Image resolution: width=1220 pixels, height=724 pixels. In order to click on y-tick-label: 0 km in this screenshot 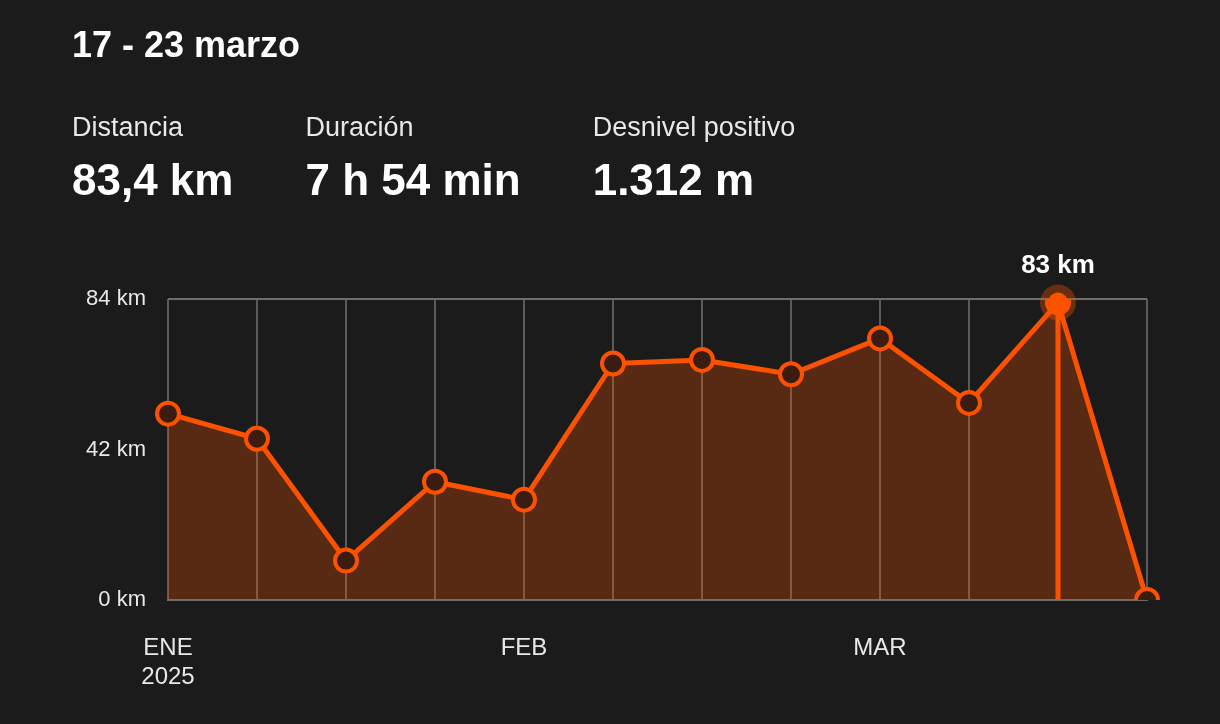, I will do `click(122, 599)`.